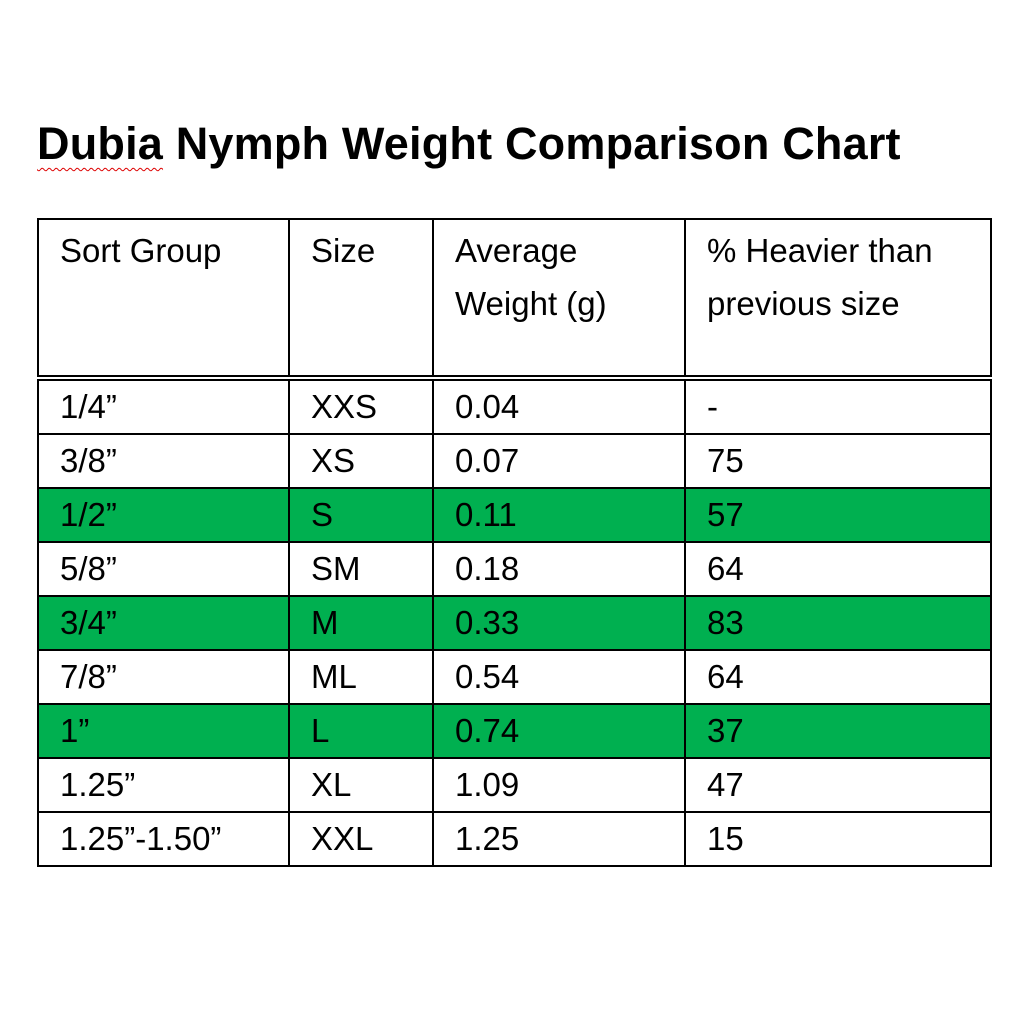  I want to click on table-row: 5/8” SM 0.18 64, so click(514, 569).